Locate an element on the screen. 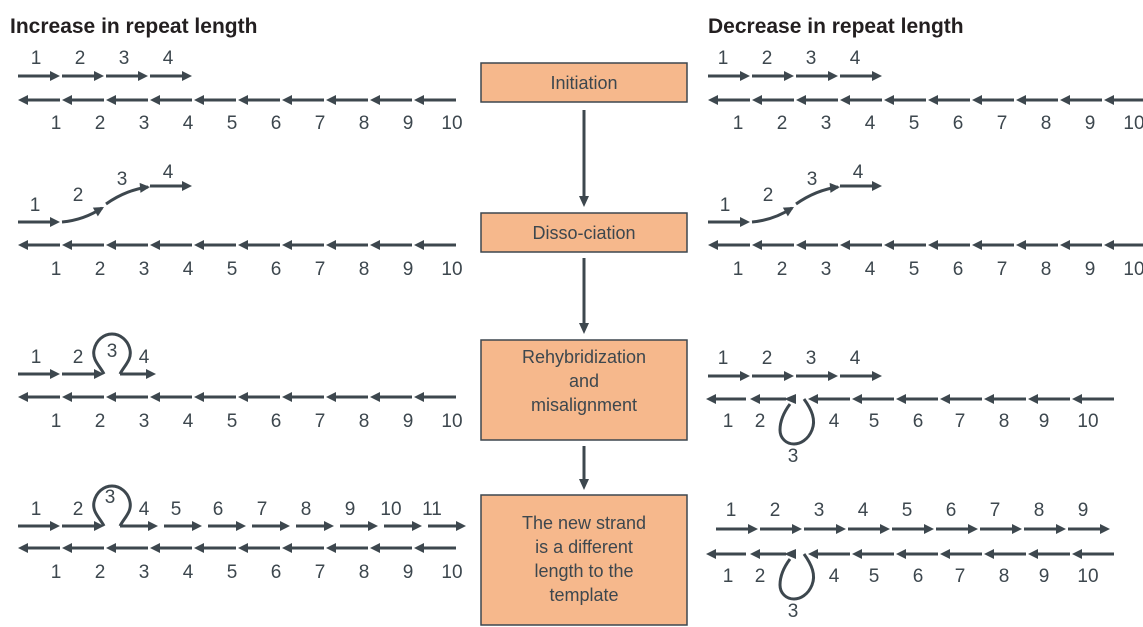 The image size is (1143, 627). new-strand-right-row1-label: 2 is located at coordinates (767, 58).